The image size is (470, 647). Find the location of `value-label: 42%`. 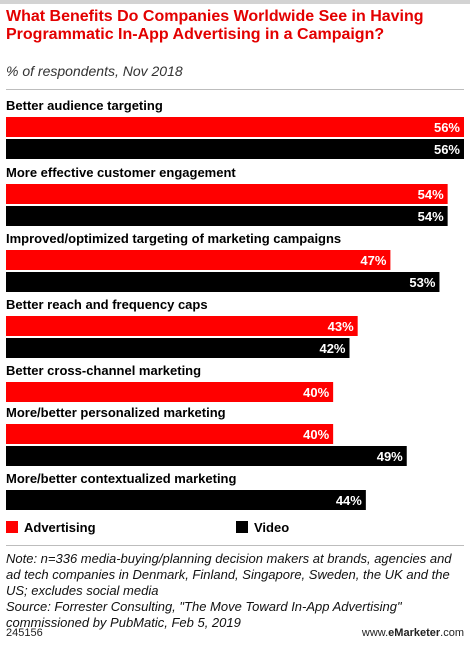

value-label: 42% is located at coordinates (332, 348).